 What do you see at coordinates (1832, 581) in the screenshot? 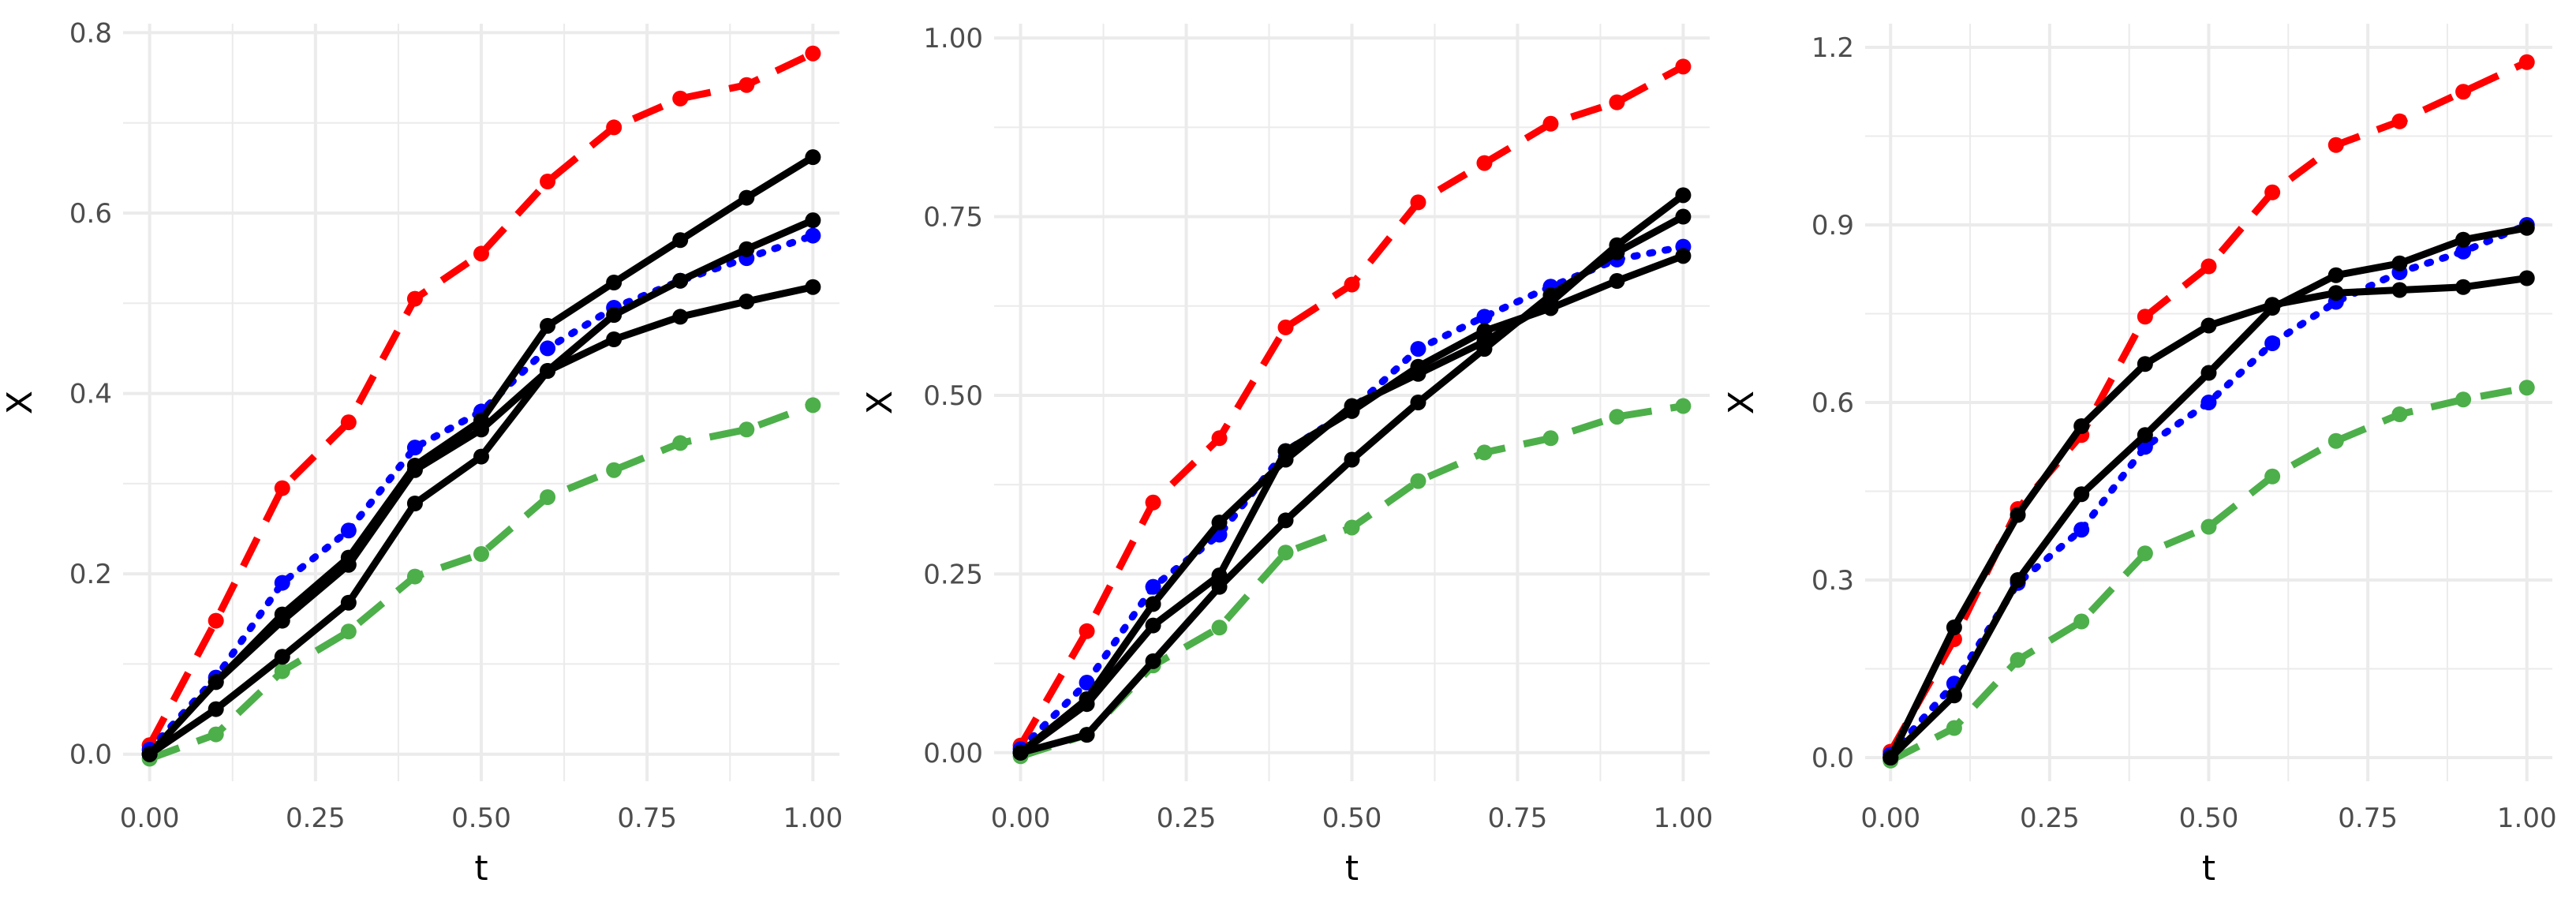
I see `y-tick-label: 0.3` at bounding box center [1832, 581].